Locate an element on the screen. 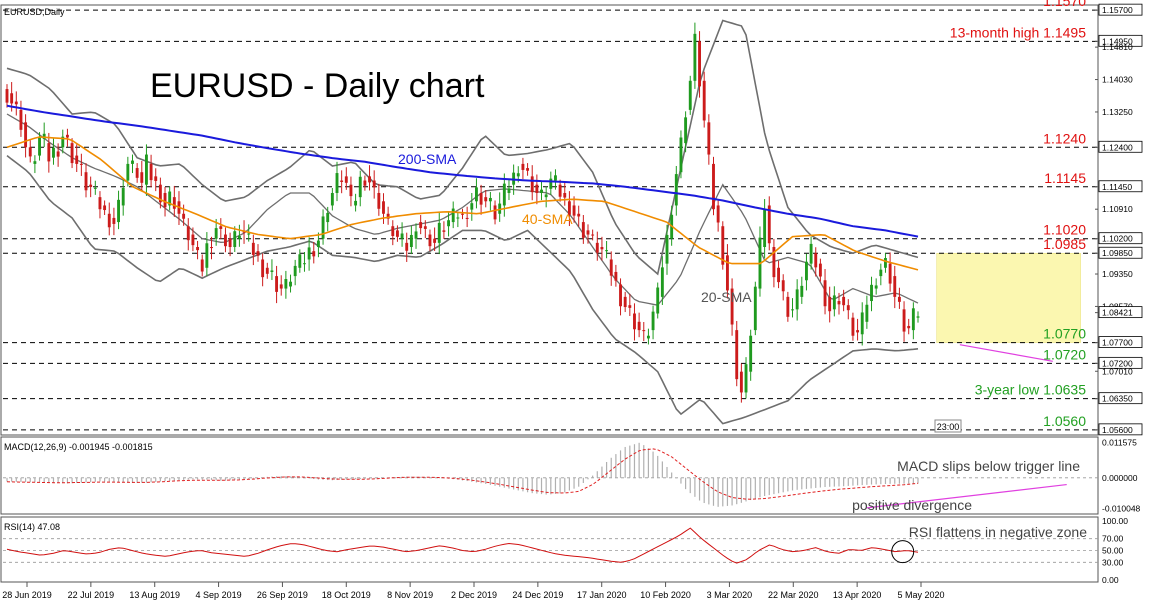 The image size is (1149, 612). x-tick-label: 5 May 2020 is located at coordinates (920, 595).